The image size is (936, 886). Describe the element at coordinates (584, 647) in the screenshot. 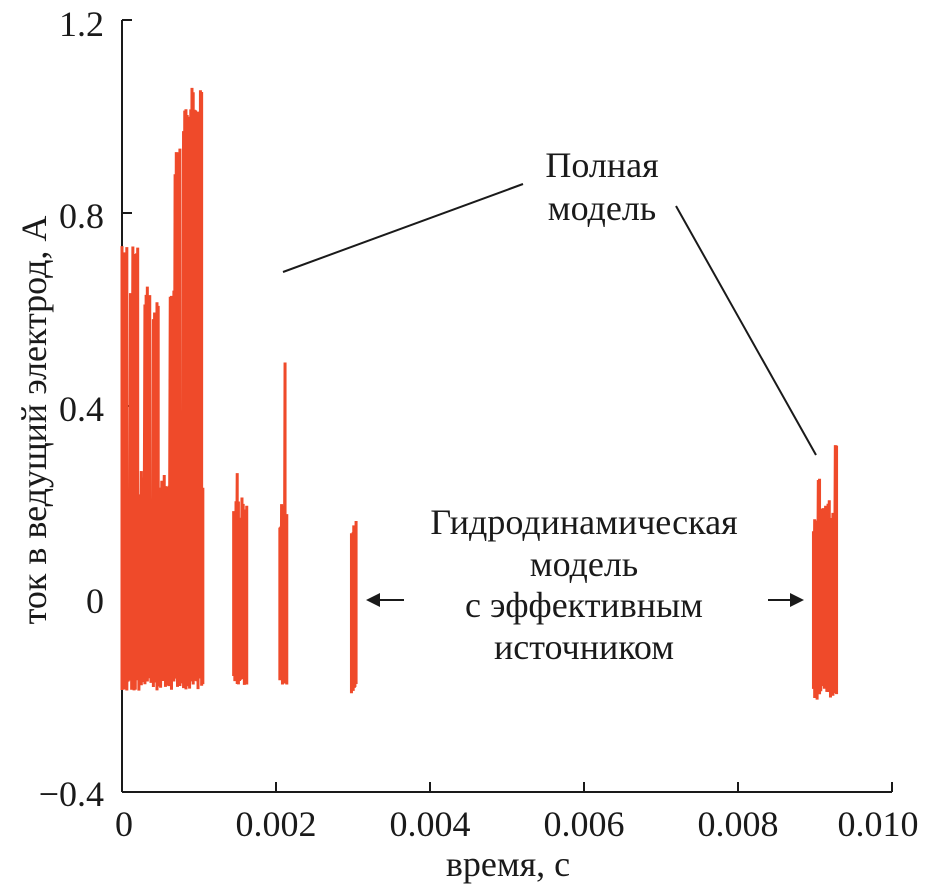

I see `annotation-hydro-line4: источником` at that location.